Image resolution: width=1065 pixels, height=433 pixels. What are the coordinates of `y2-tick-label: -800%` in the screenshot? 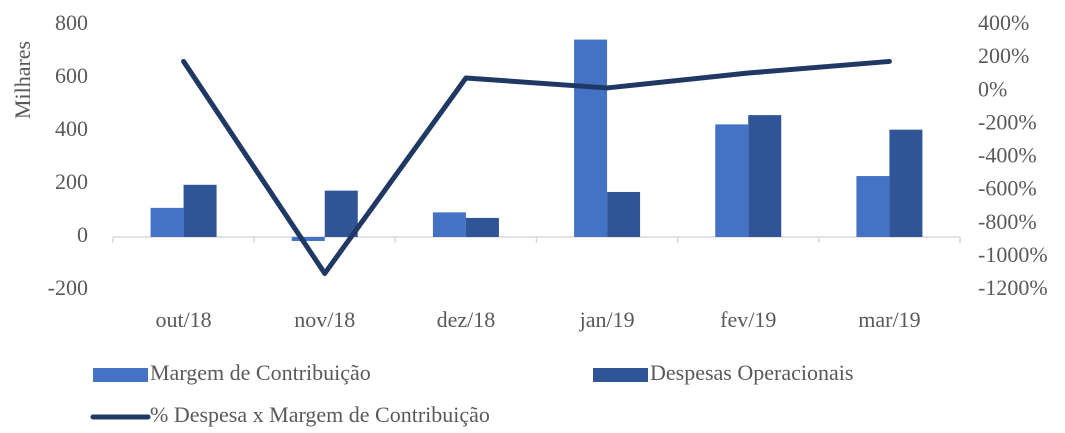 It's located at (1007, 221).